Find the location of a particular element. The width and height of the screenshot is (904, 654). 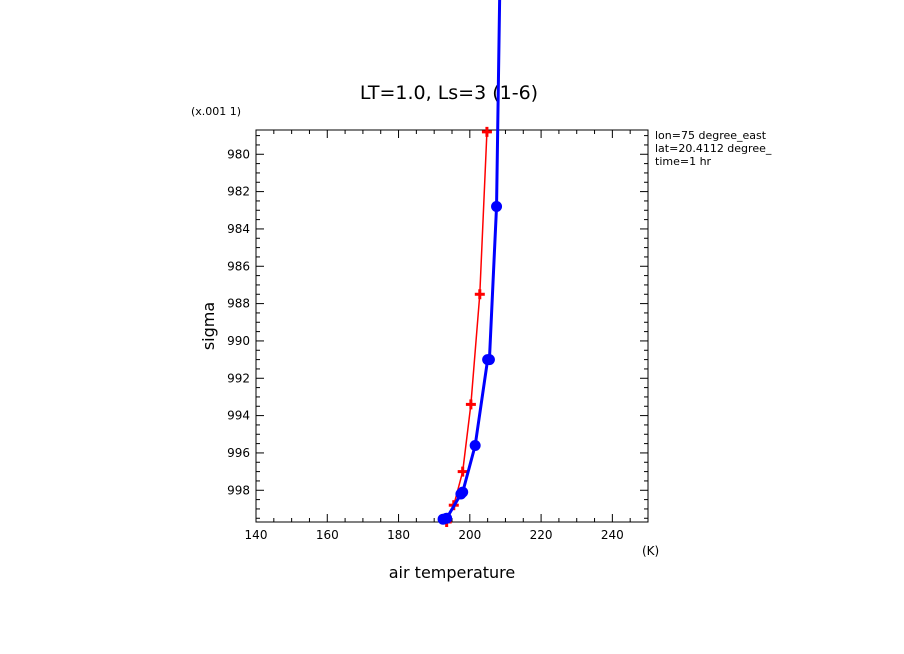

y-scale-note: (x.001 1) is located at coordinates (216, 111).